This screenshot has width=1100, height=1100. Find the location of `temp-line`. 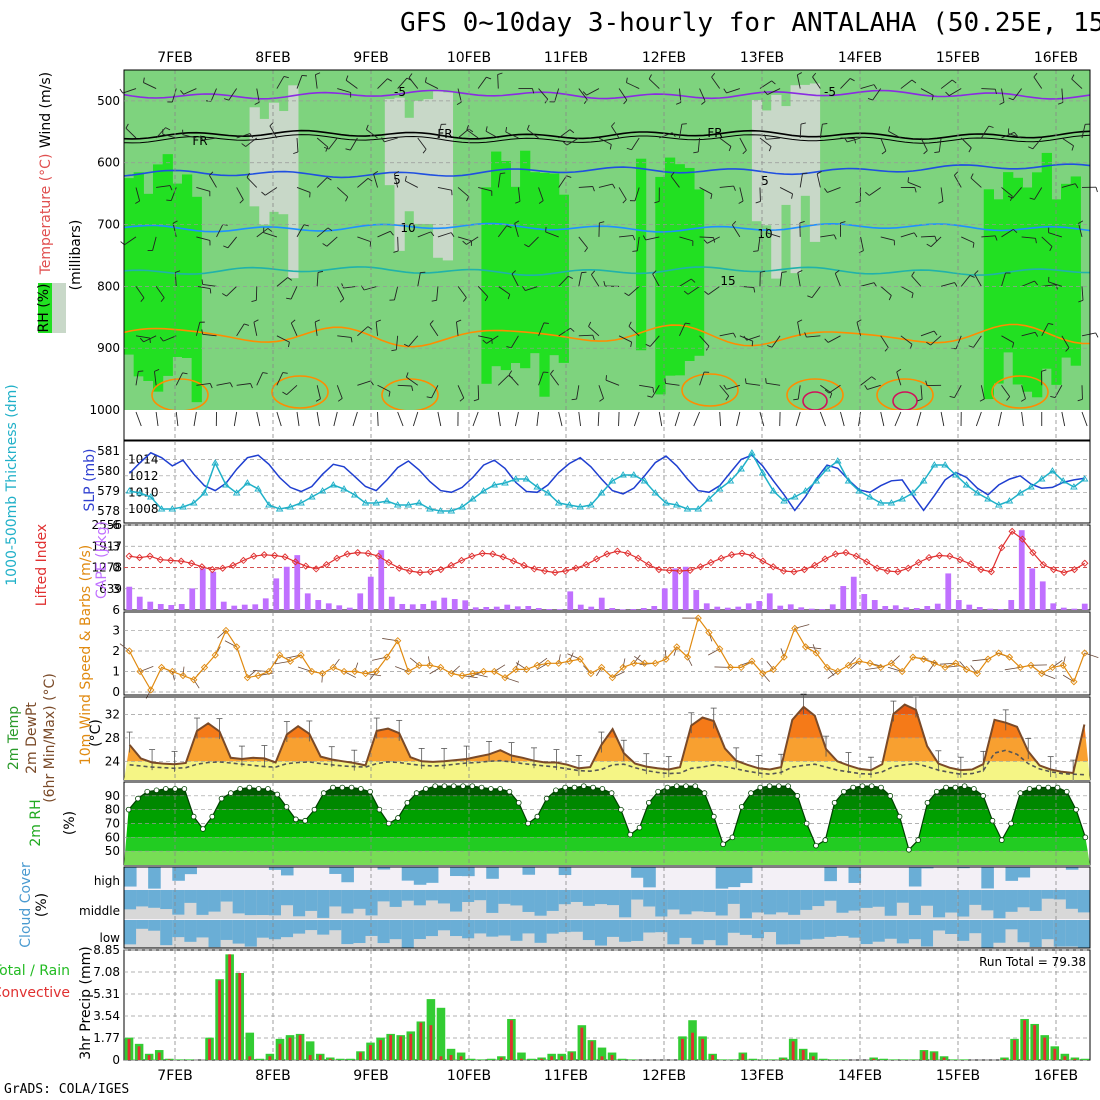

temp-line is located at coordinates (607, 739).